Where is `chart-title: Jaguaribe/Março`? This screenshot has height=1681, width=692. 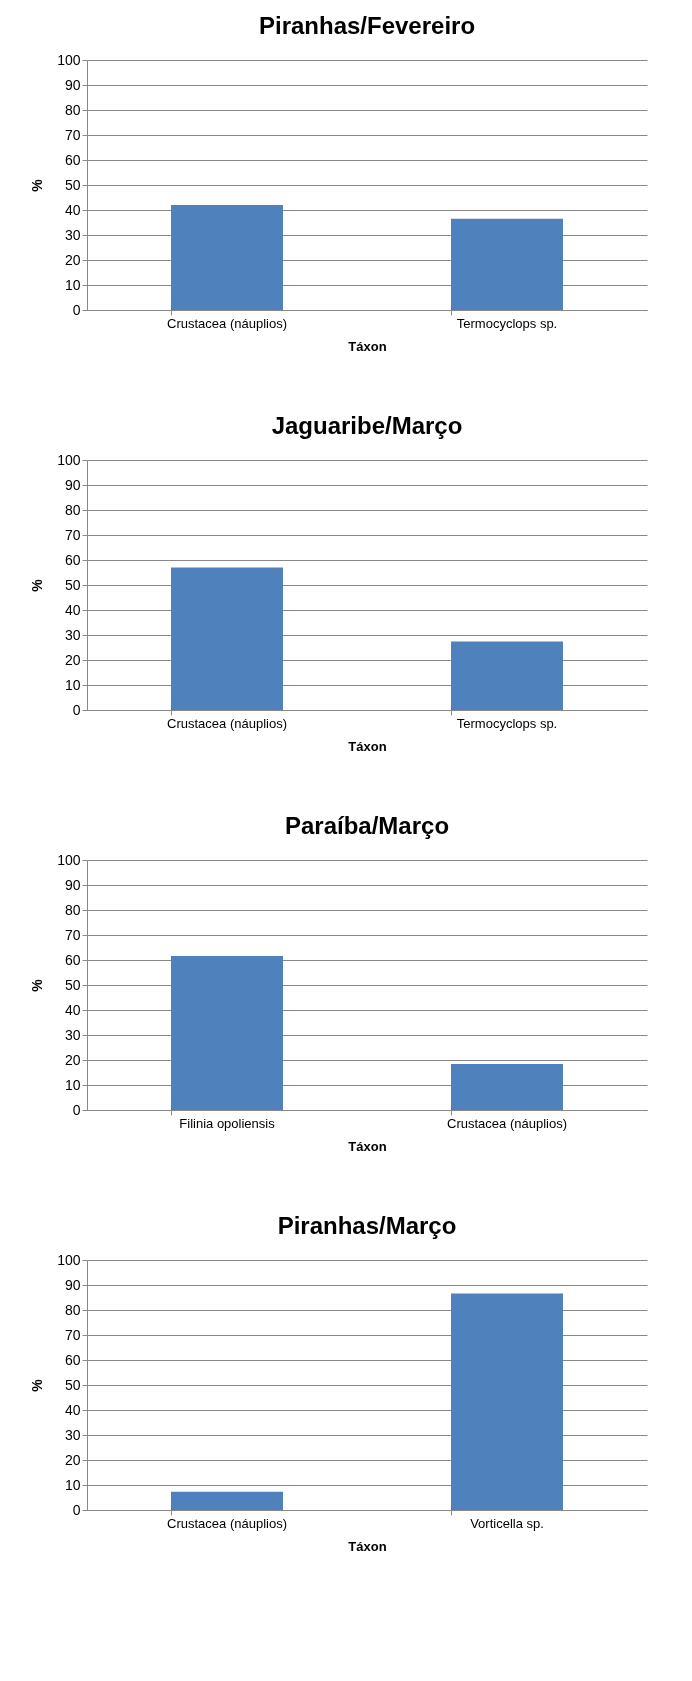
chart-title: Jaguaribe/Março is located at coordinates (367, 425).